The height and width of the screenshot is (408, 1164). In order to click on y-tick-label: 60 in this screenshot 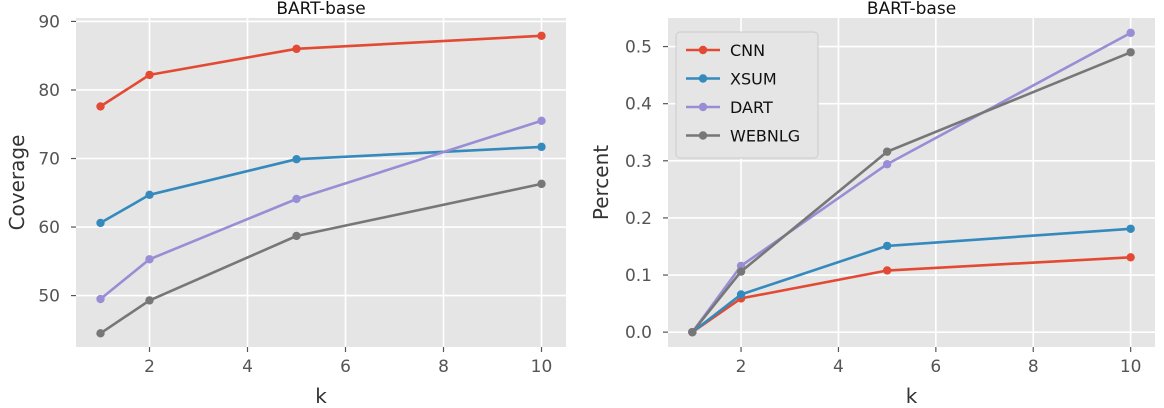, I will do `click(49, 228)`.